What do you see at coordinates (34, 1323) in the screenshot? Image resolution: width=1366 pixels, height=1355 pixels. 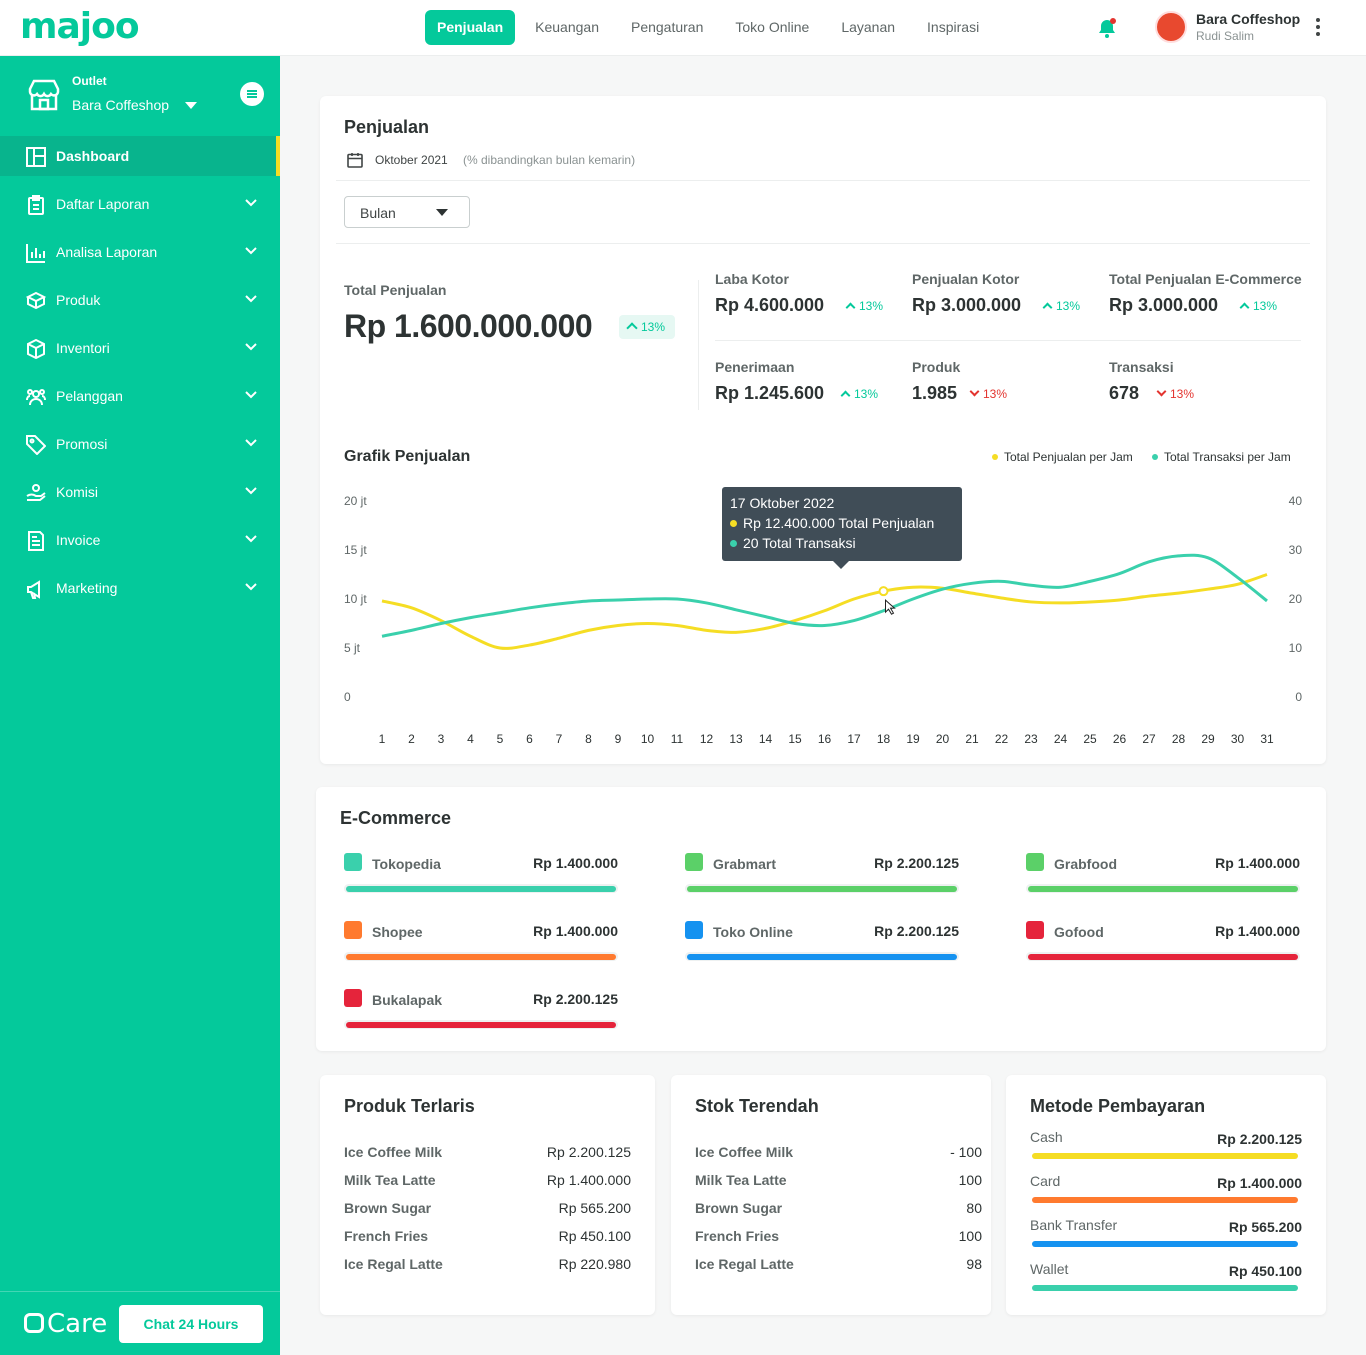 I see `care-m-icon` at bounding box center [34, 1323].